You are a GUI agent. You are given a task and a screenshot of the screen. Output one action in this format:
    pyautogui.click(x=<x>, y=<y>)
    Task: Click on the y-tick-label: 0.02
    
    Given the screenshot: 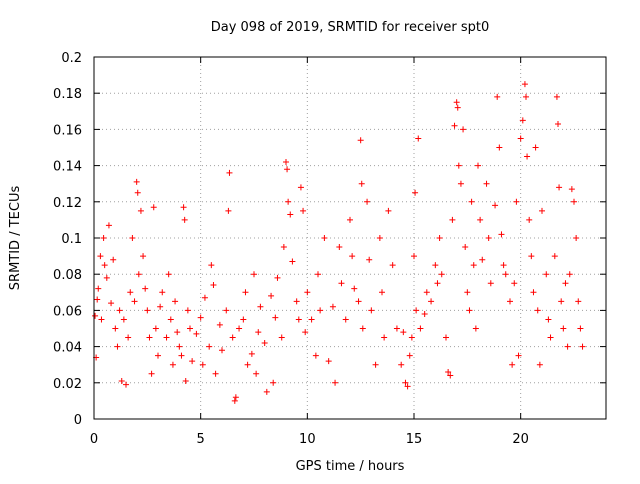 What is the action you would take?
    pyautogui.click(x=67, y=384)
    